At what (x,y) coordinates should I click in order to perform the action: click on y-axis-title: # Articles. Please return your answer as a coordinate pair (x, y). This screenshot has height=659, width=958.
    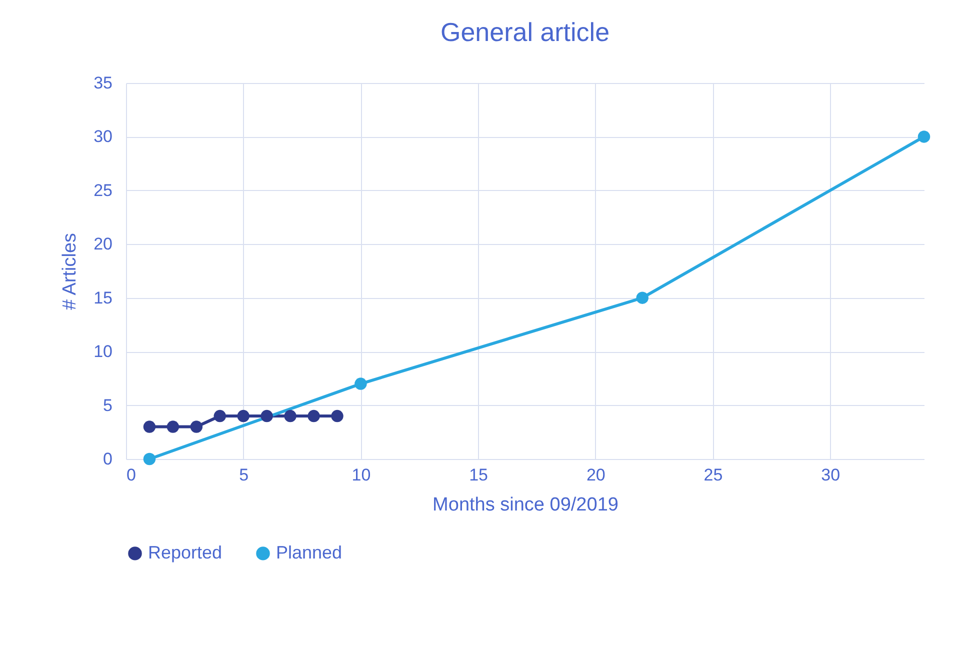
    Looking at the image, I should click on (70, 271).